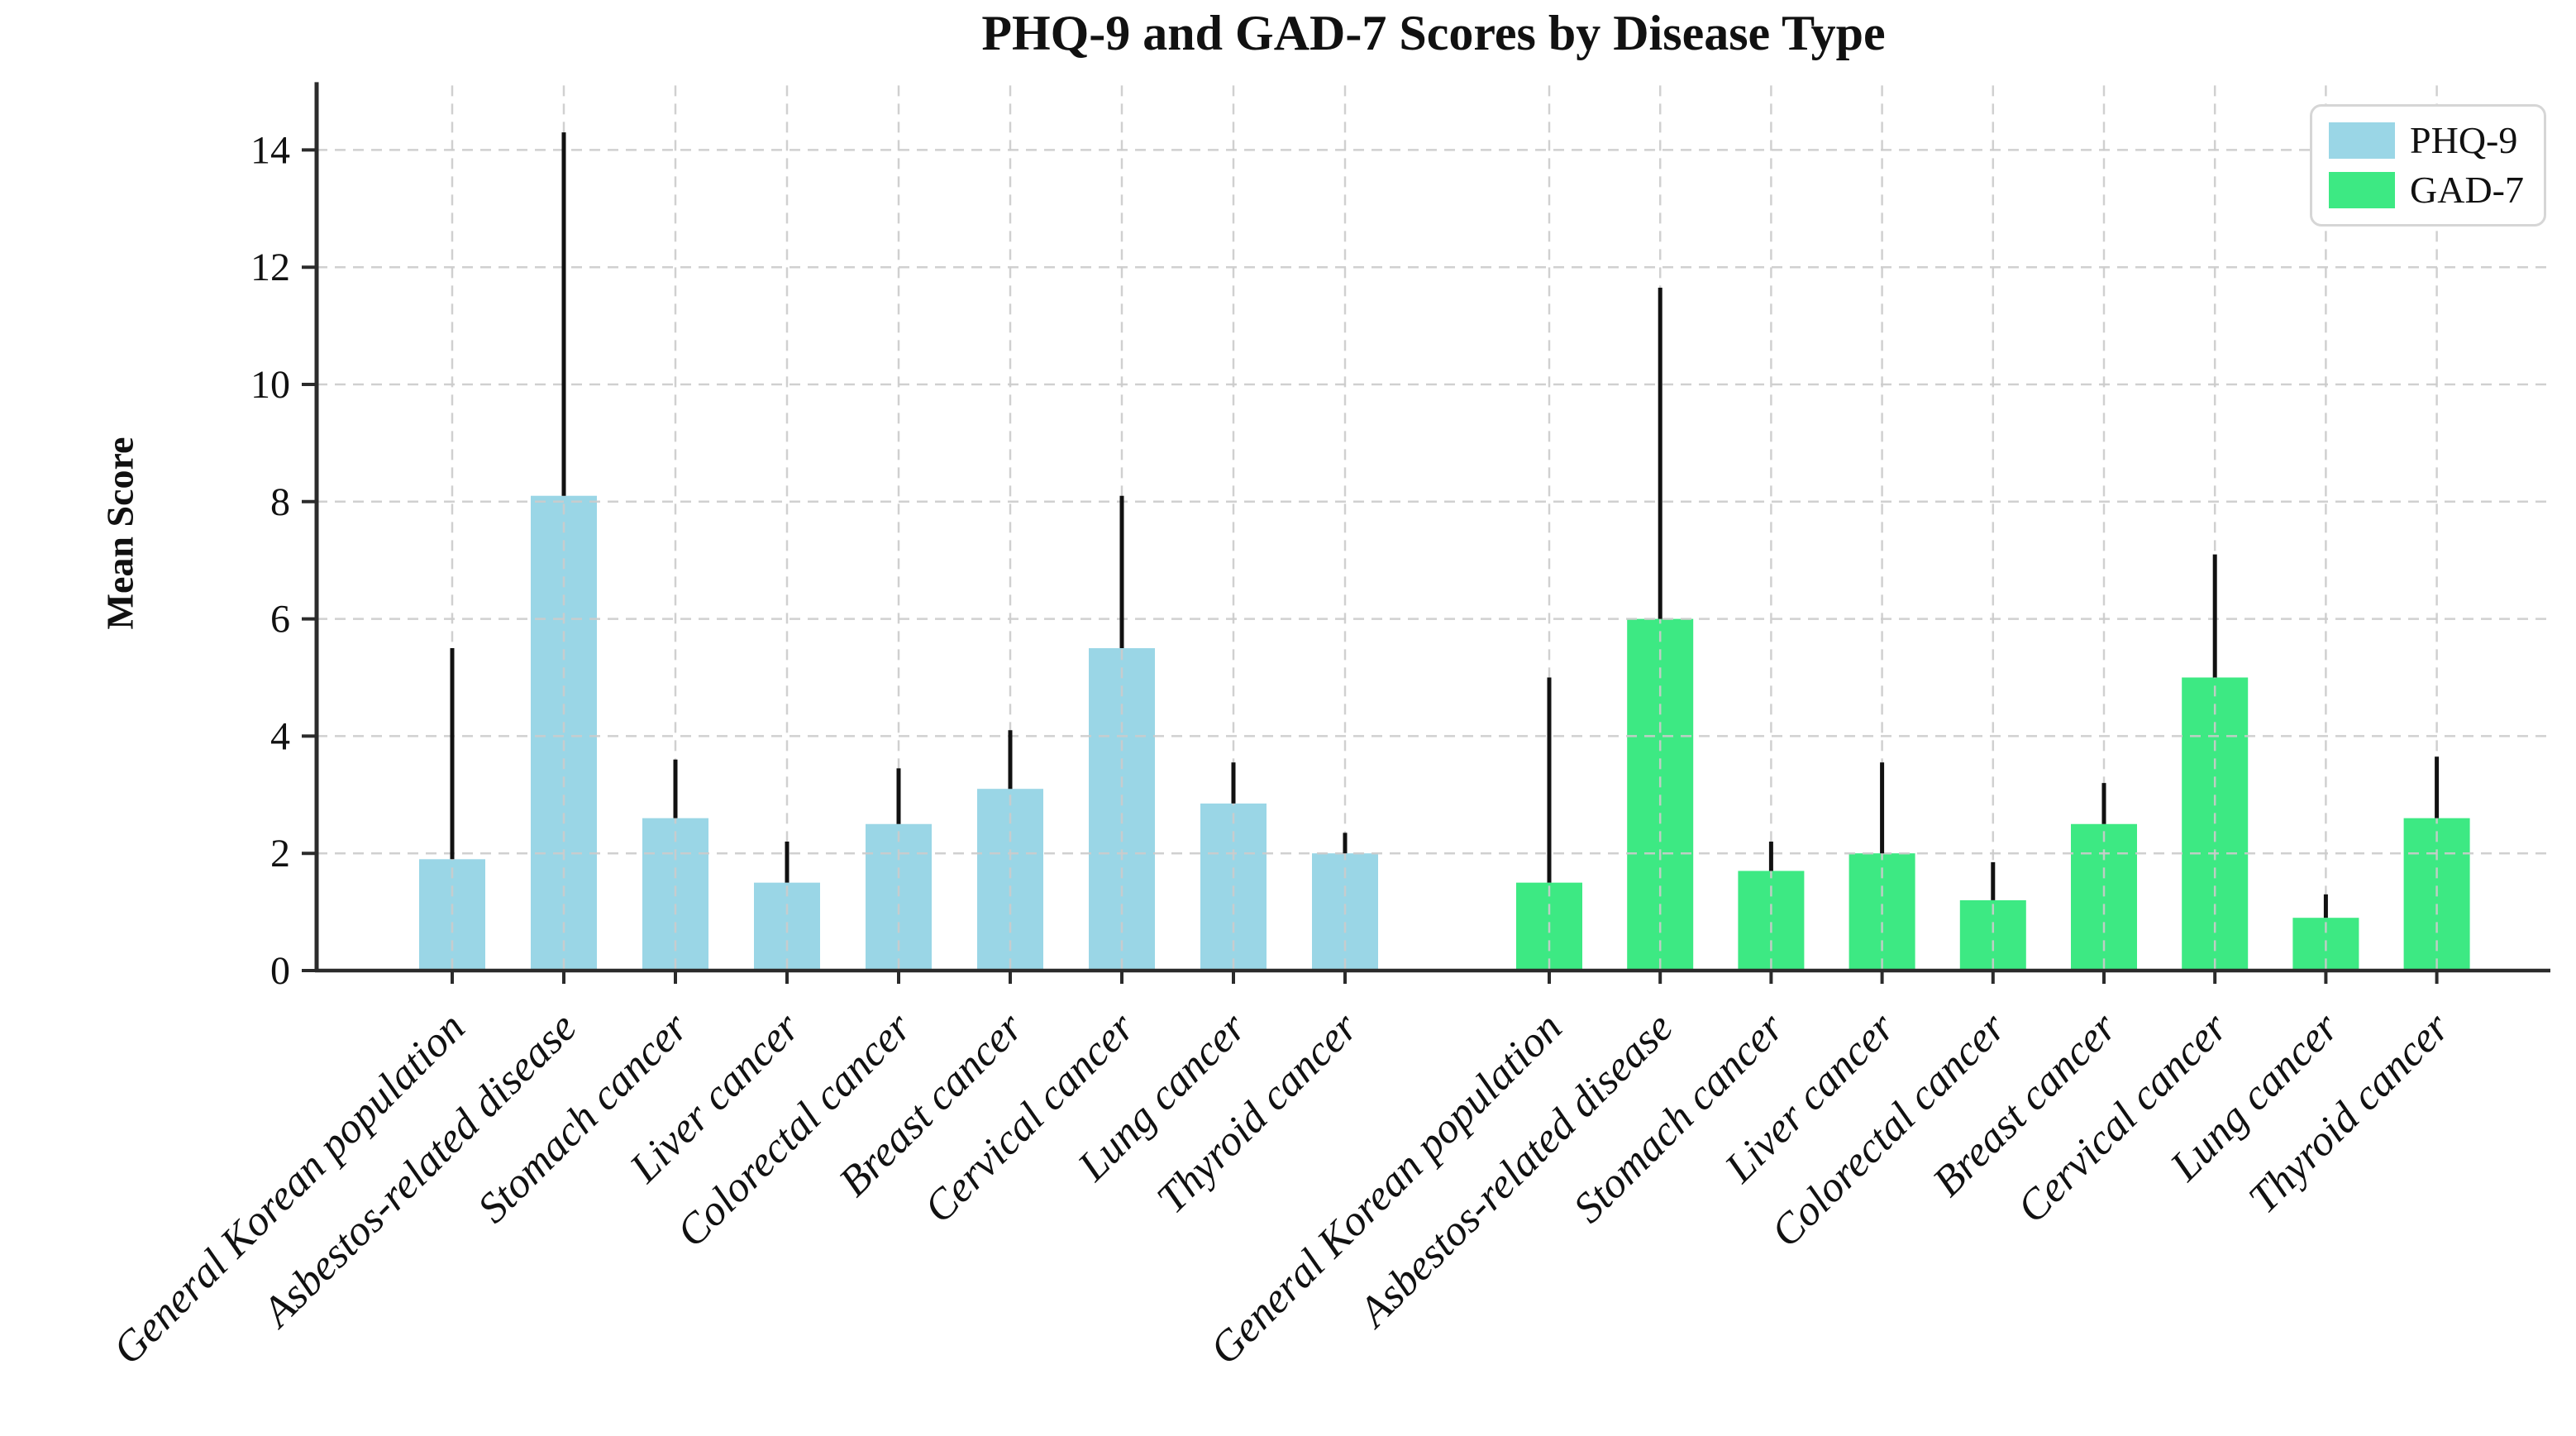 This screenshot has height=1436, width=2576. Describe the element at coordinates (280, 620) in the screenshot. I see `y-tick-label: 6` at that location.